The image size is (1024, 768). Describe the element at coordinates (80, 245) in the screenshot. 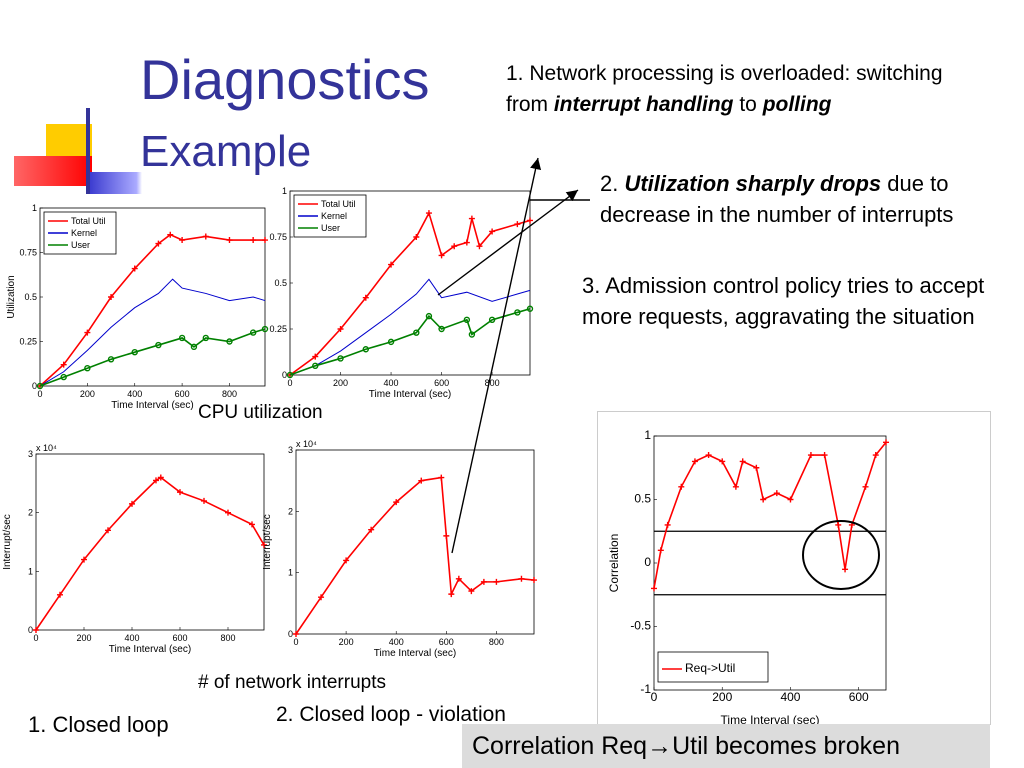

I see `legend-label: User` at that location.